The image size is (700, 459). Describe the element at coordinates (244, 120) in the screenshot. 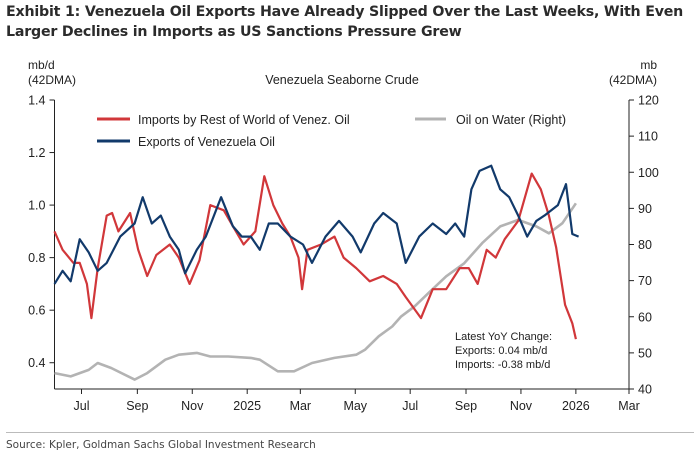

I see `legend-label-imports: Imports by Rest of World of Venez. Oil` at that location.